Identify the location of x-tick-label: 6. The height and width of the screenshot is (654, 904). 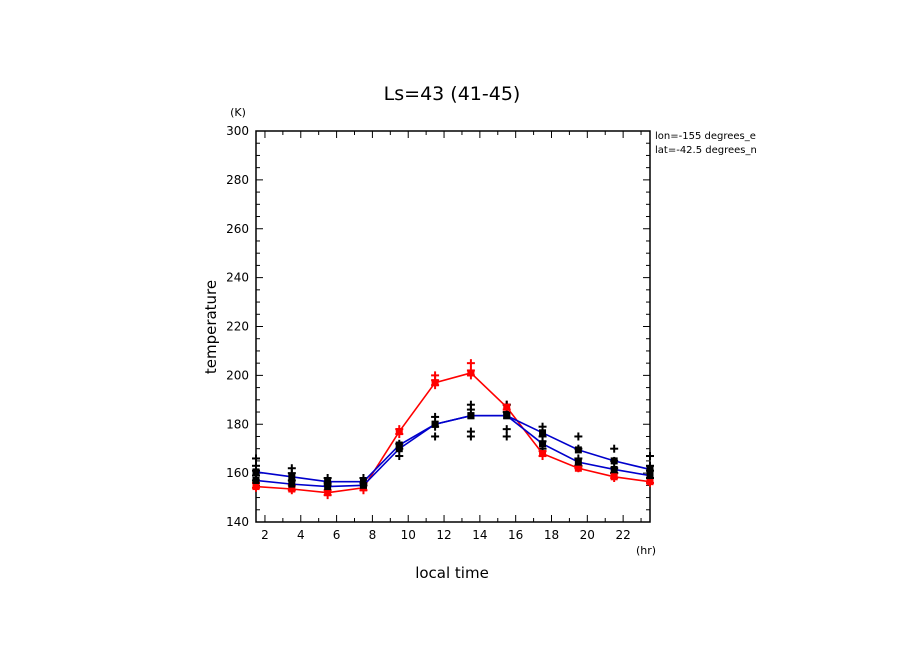
(337, 535).